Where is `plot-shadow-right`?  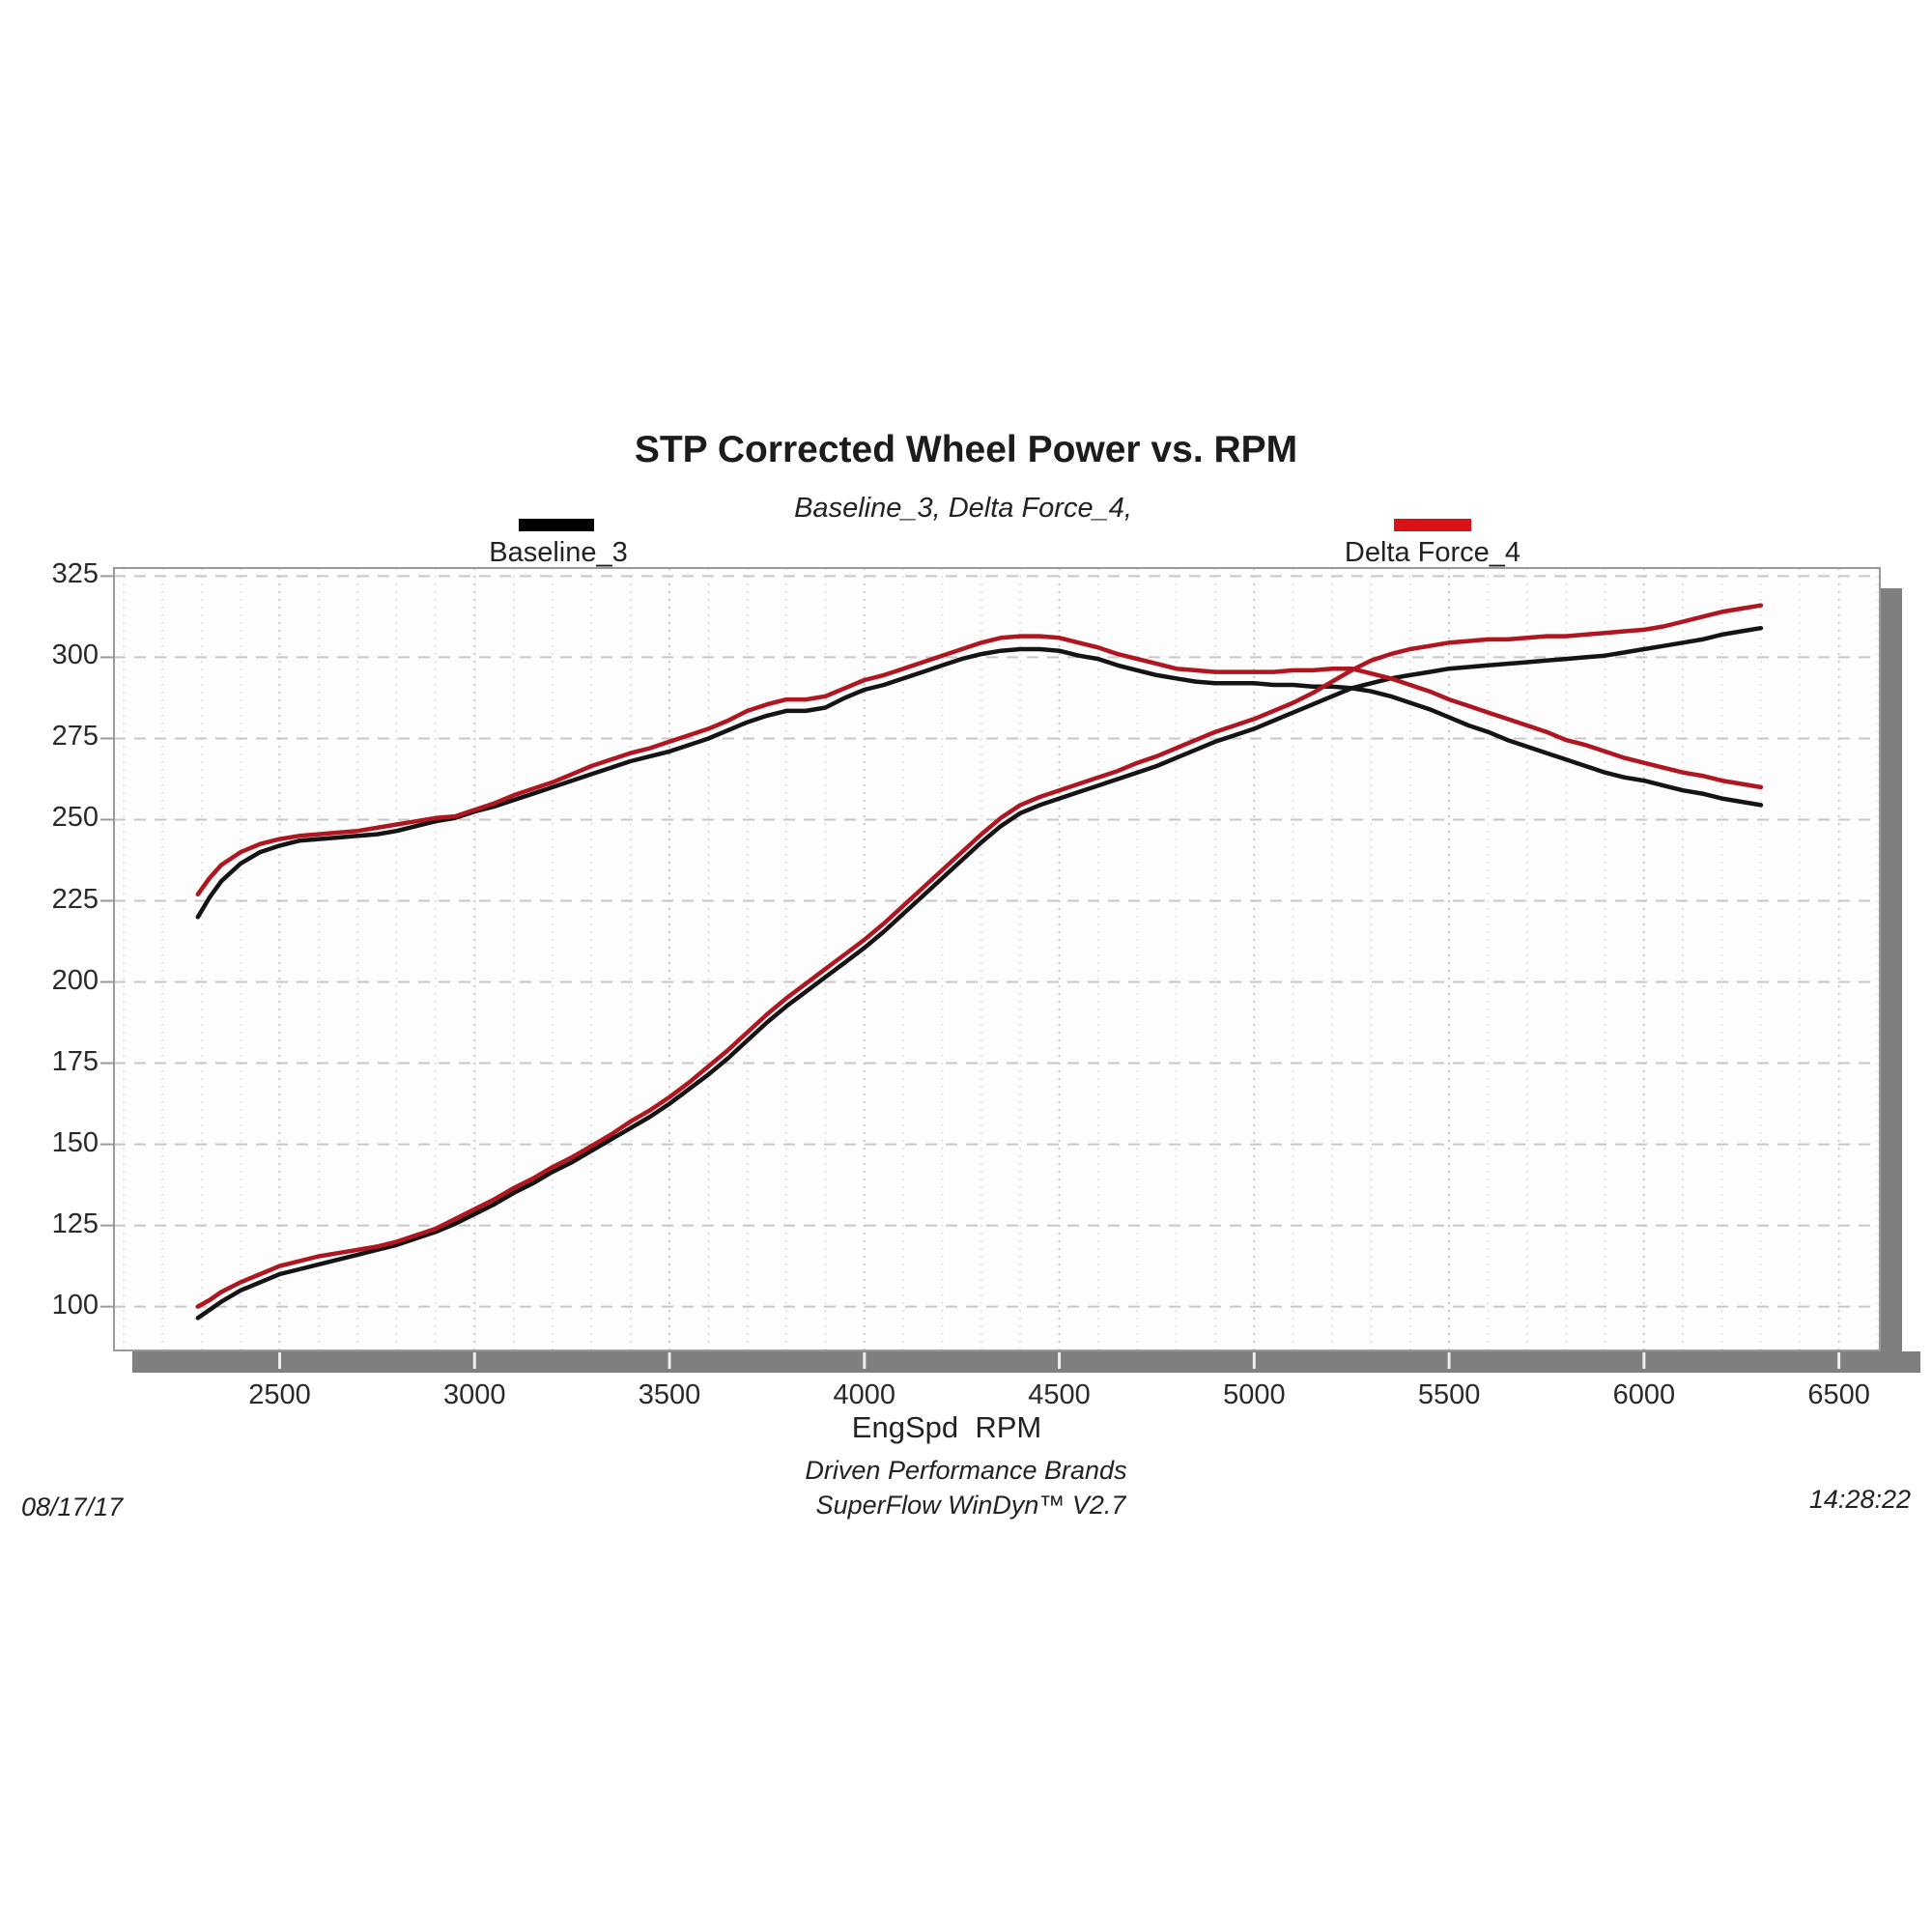
plot-shadow-right is located at coordinates (1891, 980).